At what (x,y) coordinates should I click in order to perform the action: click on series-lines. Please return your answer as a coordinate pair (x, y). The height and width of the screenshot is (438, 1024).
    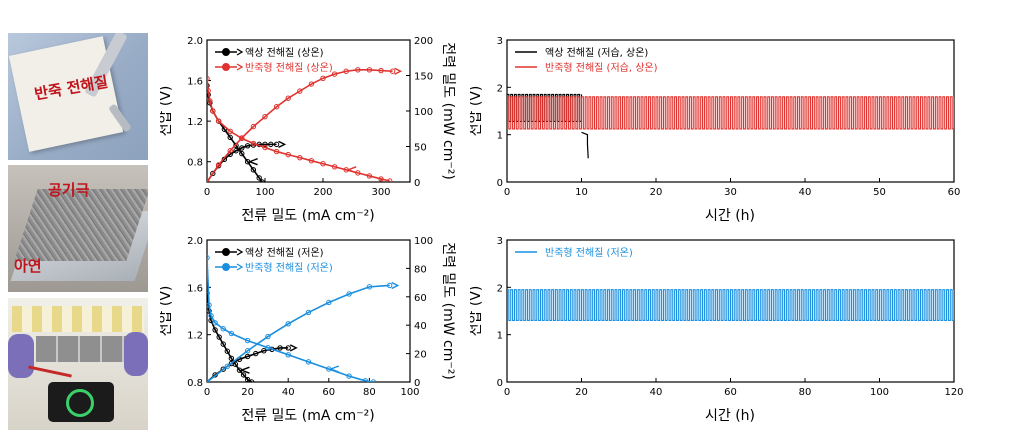
    Looking at the image, I should click on (730, 126).